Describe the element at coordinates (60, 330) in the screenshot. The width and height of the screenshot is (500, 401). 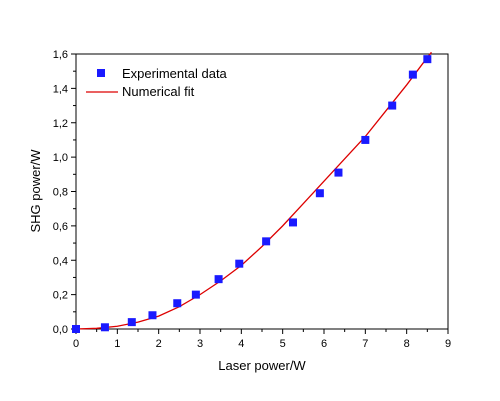
I see `y-tick-label: 0,0` at that location.